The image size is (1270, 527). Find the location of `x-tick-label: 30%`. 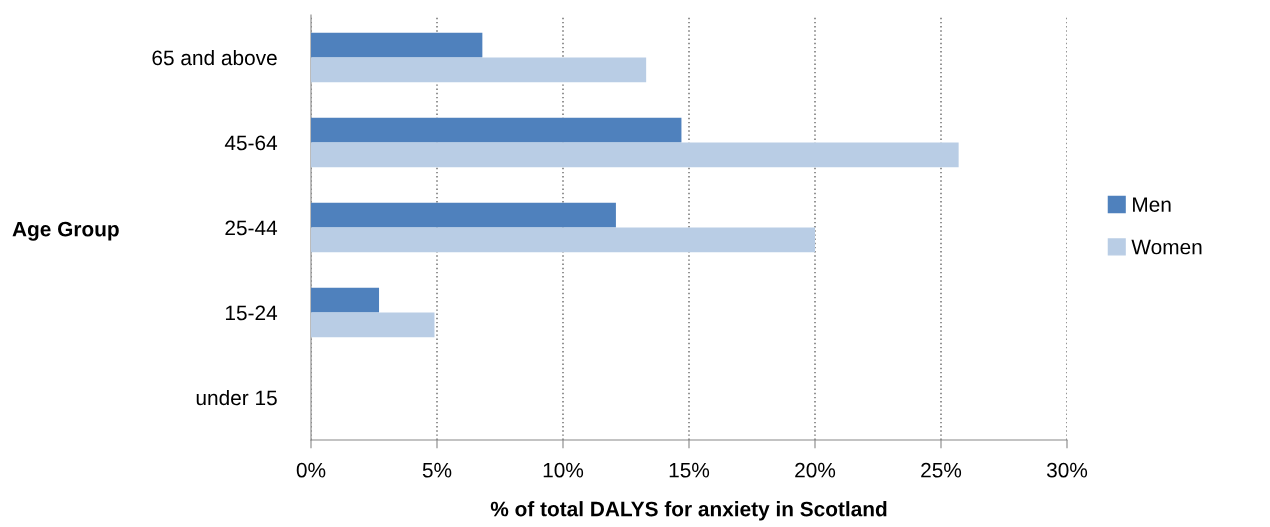

x-tick-label: 30% is located at coordinates (1067, 470).